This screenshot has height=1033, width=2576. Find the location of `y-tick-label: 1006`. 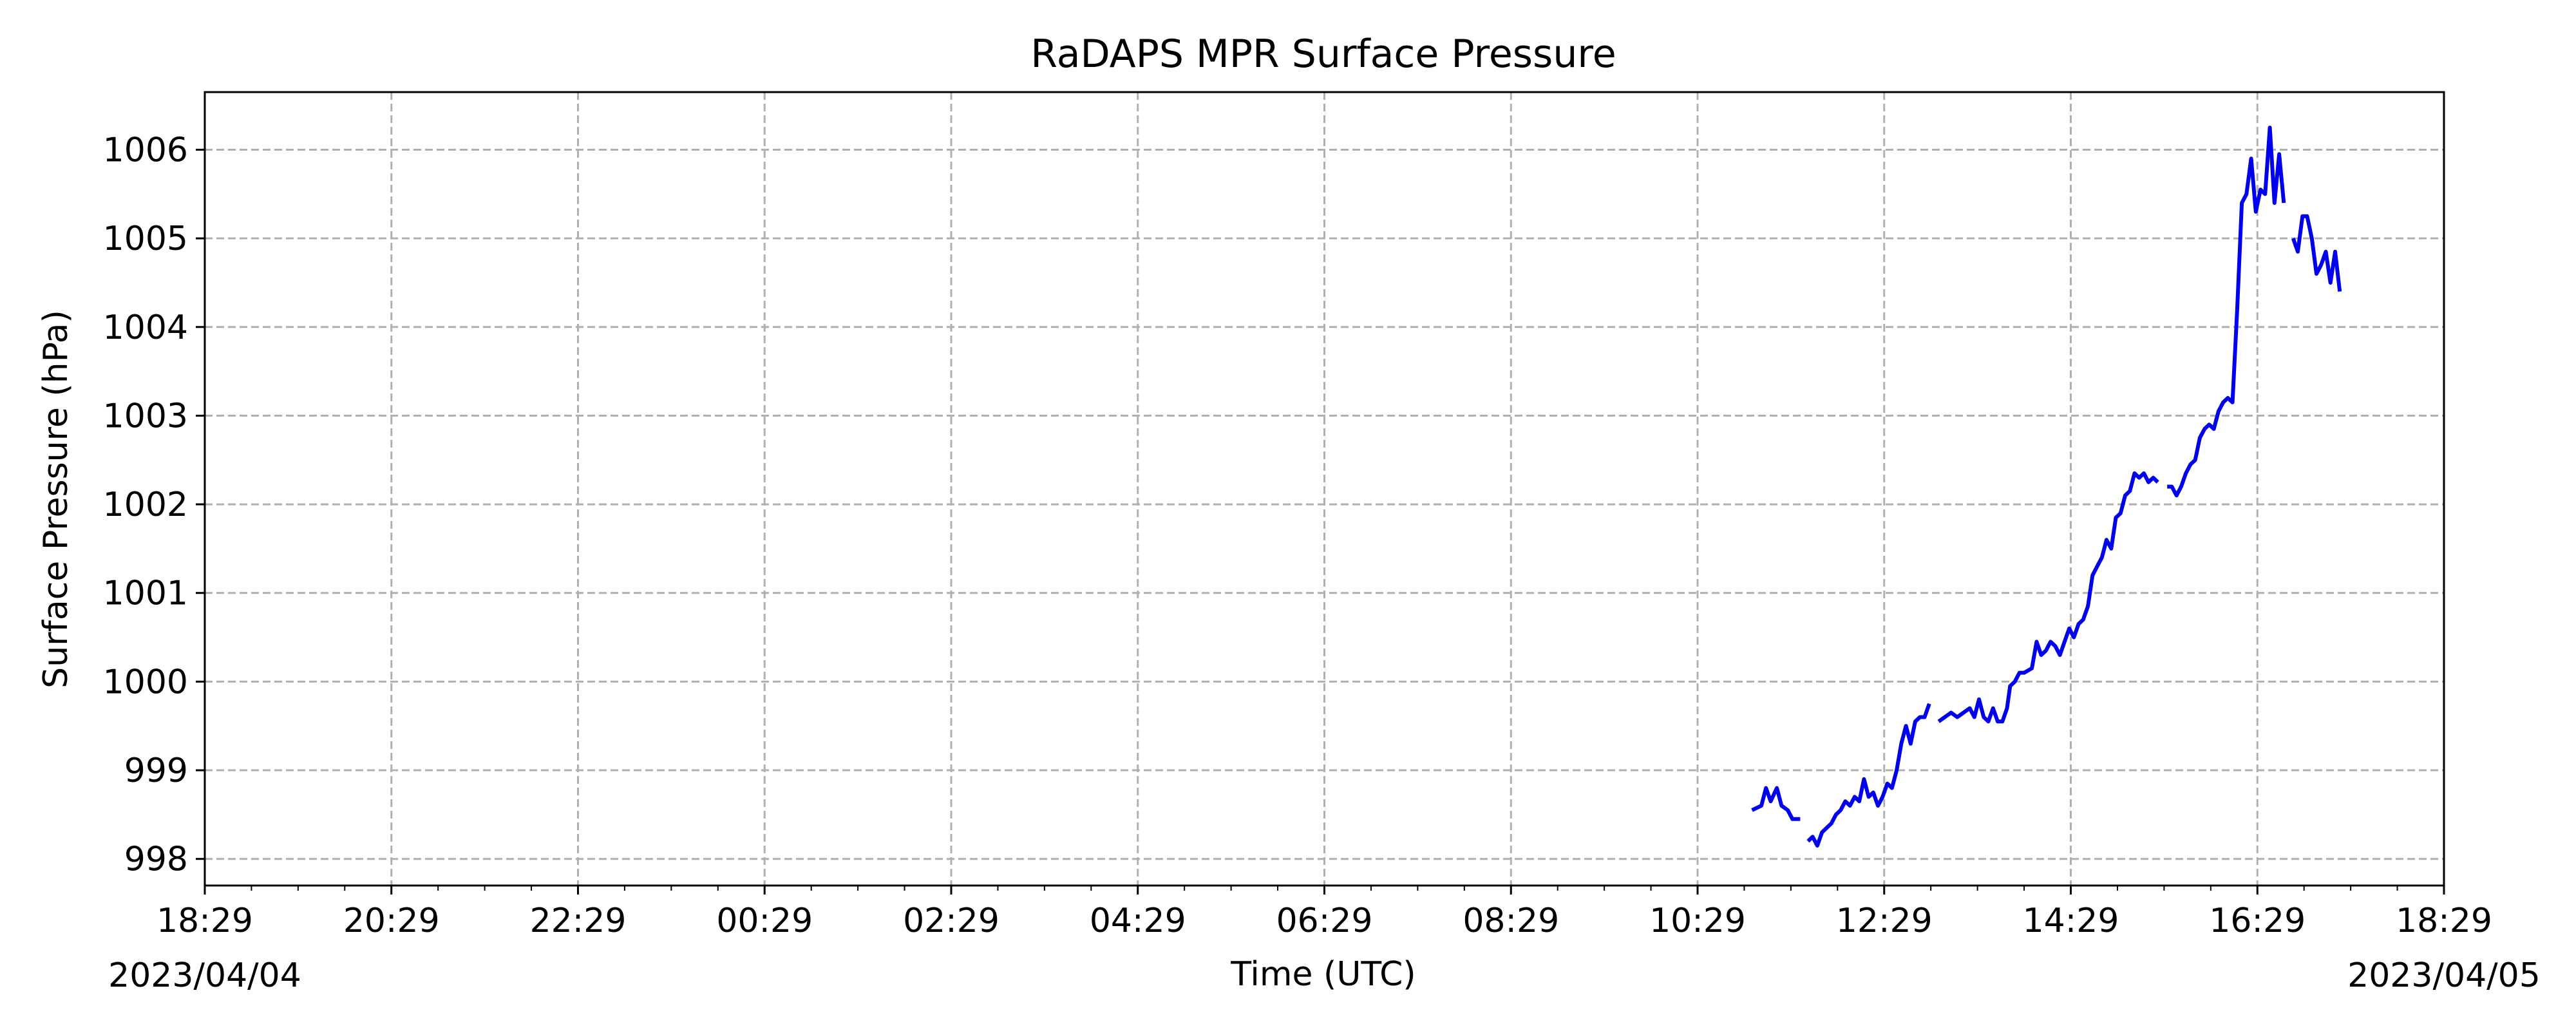

y-tick-label: 1006 is located at coordinates (145, 150).